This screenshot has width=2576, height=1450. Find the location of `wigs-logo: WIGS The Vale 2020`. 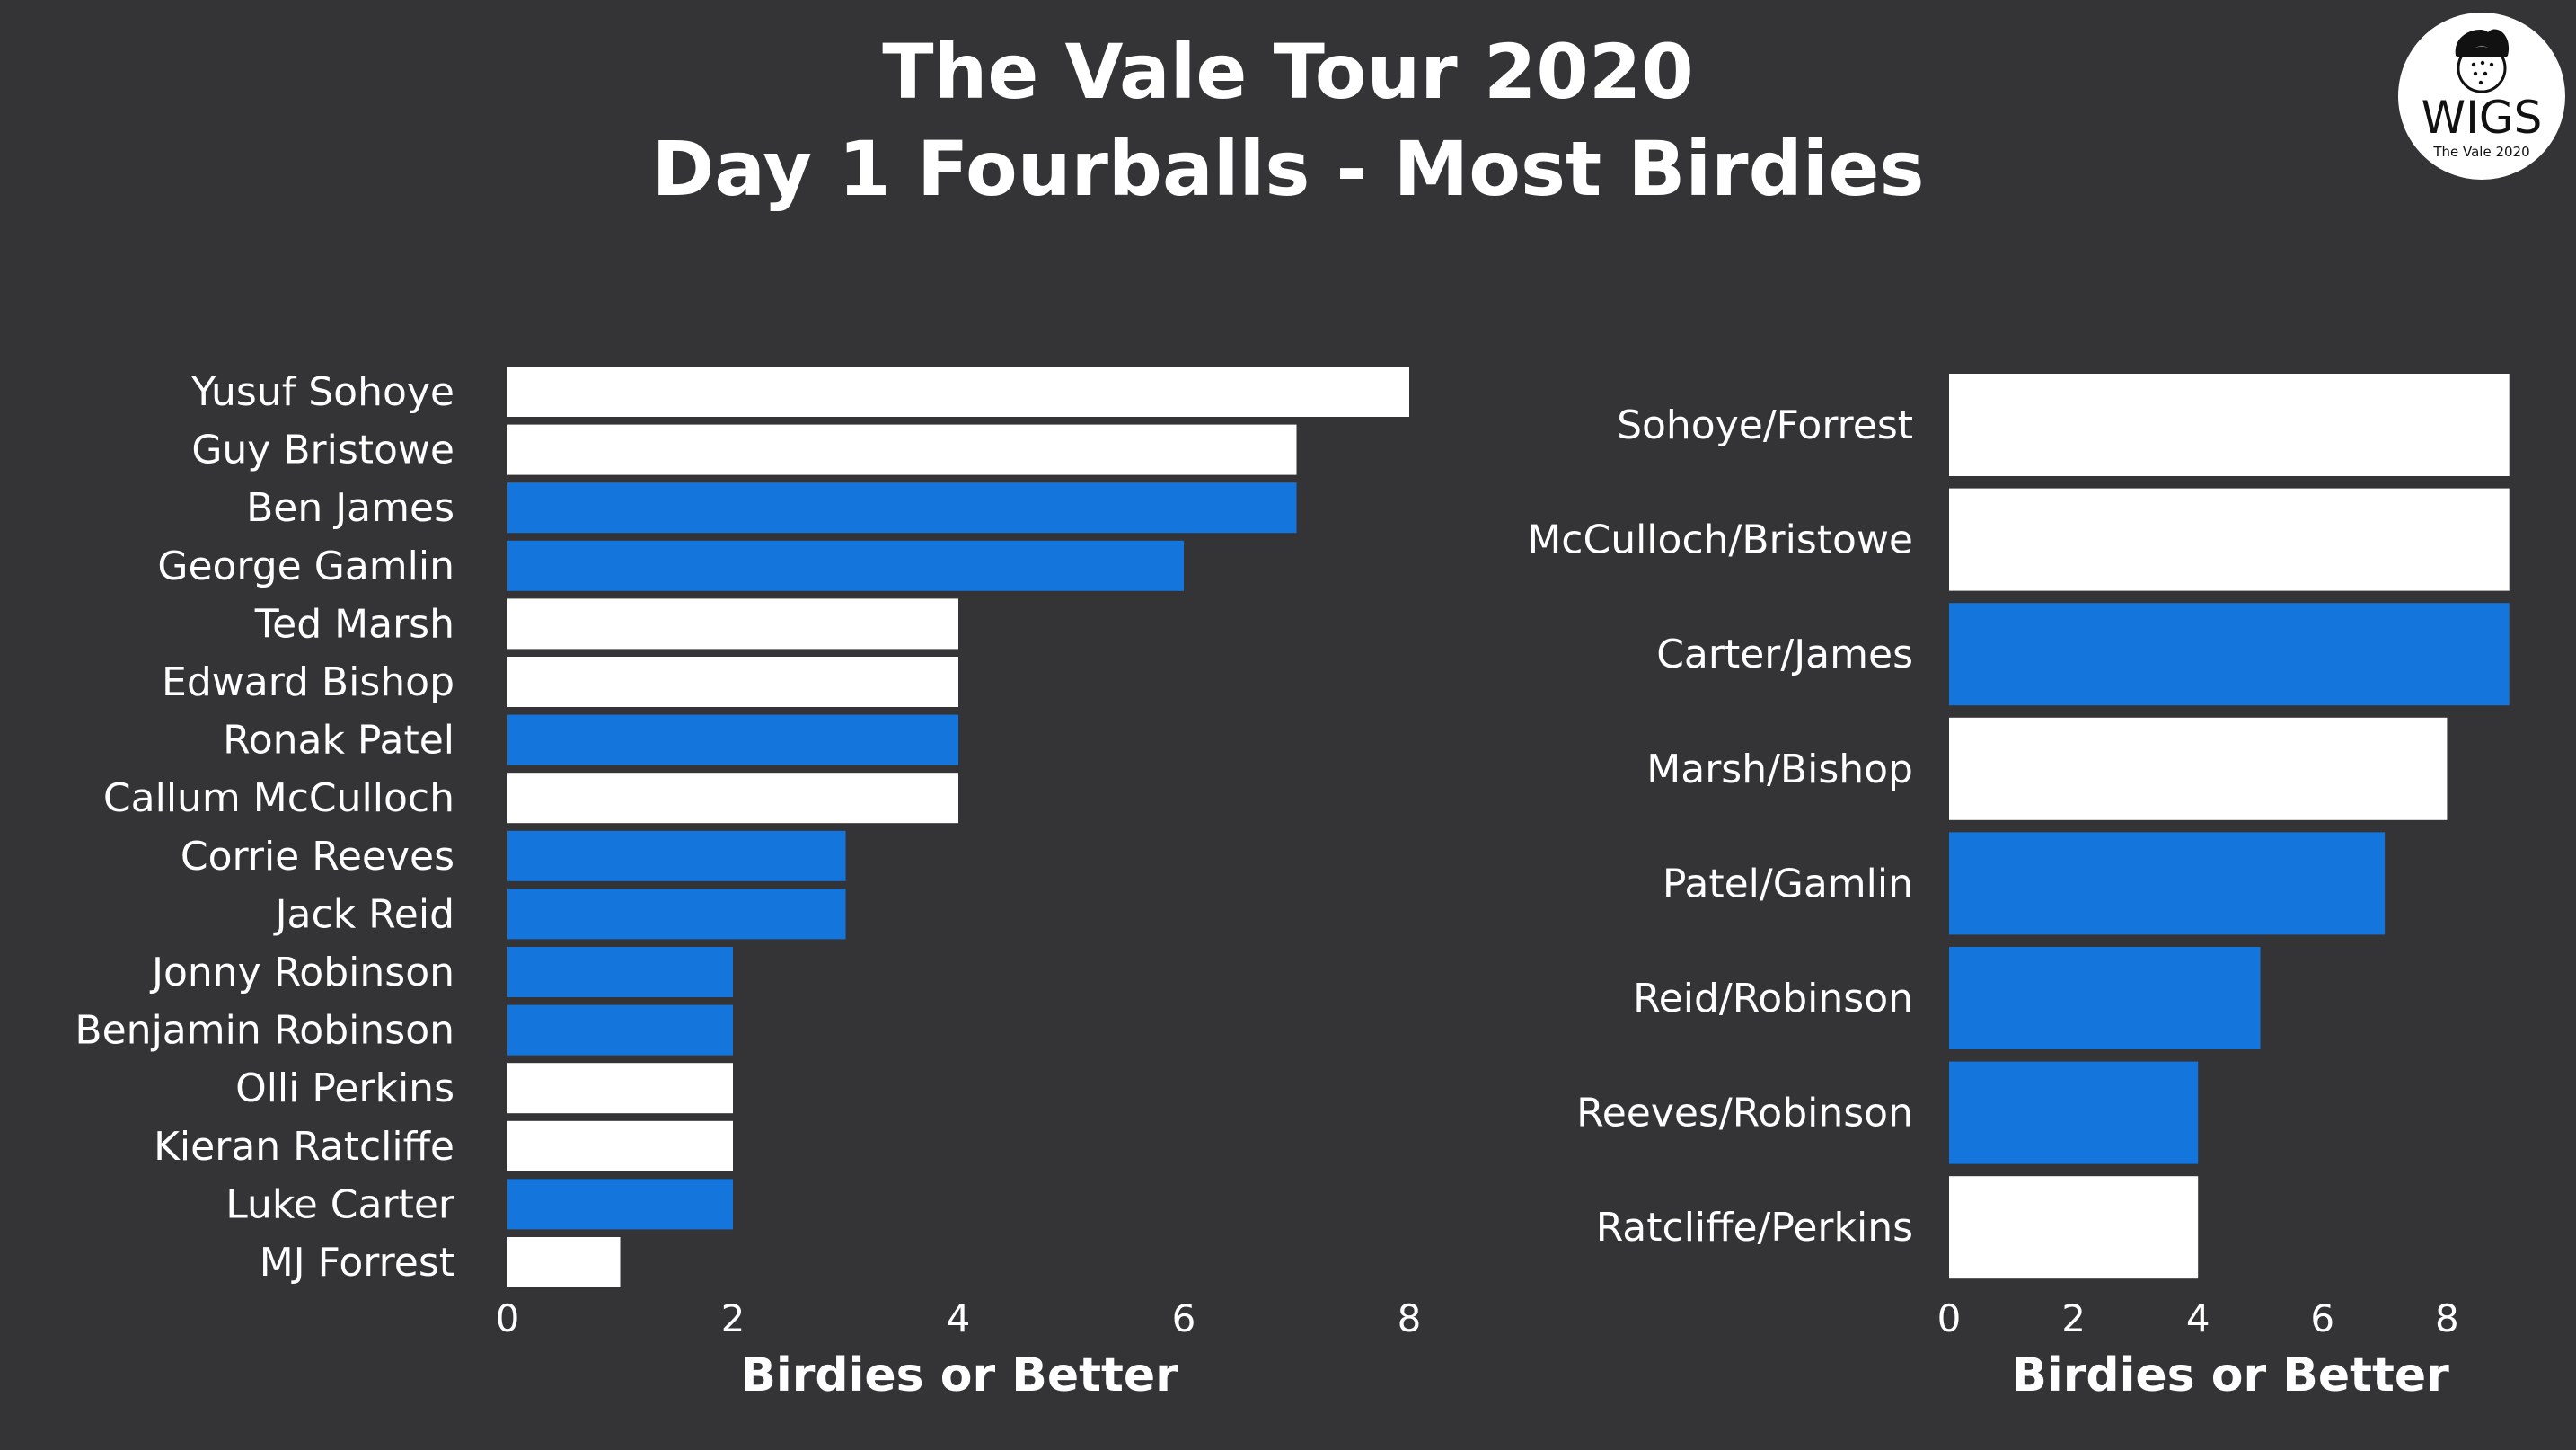

wigs-logo: WIGS The Vale 2020 is located at coordinates (2481, 96).